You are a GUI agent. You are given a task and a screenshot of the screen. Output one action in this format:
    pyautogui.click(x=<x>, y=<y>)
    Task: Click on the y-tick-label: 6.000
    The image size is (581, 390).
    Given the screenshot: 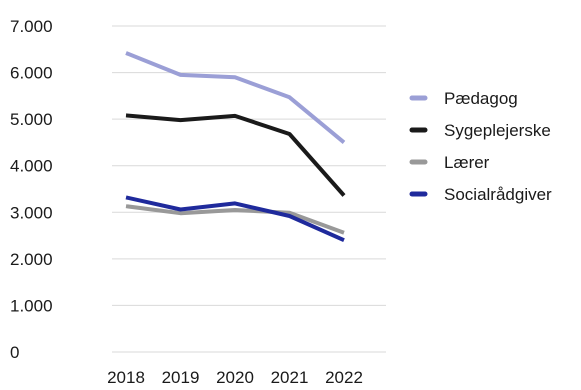 What is the action you would take?
    pyautogui.click(x=31, y=73)
    